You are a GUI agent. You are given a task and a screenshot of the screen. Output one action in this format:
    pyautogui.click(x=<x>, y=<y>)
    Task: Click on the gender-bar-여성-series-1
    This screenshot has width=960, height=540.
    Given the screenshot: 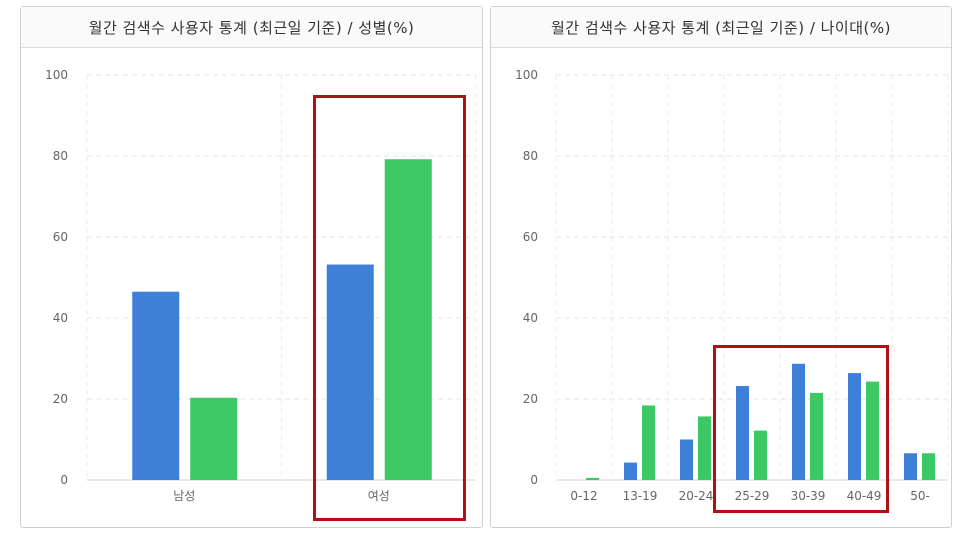 What is the action you would take?
    pyautogui.click(x=350, y=372)
    